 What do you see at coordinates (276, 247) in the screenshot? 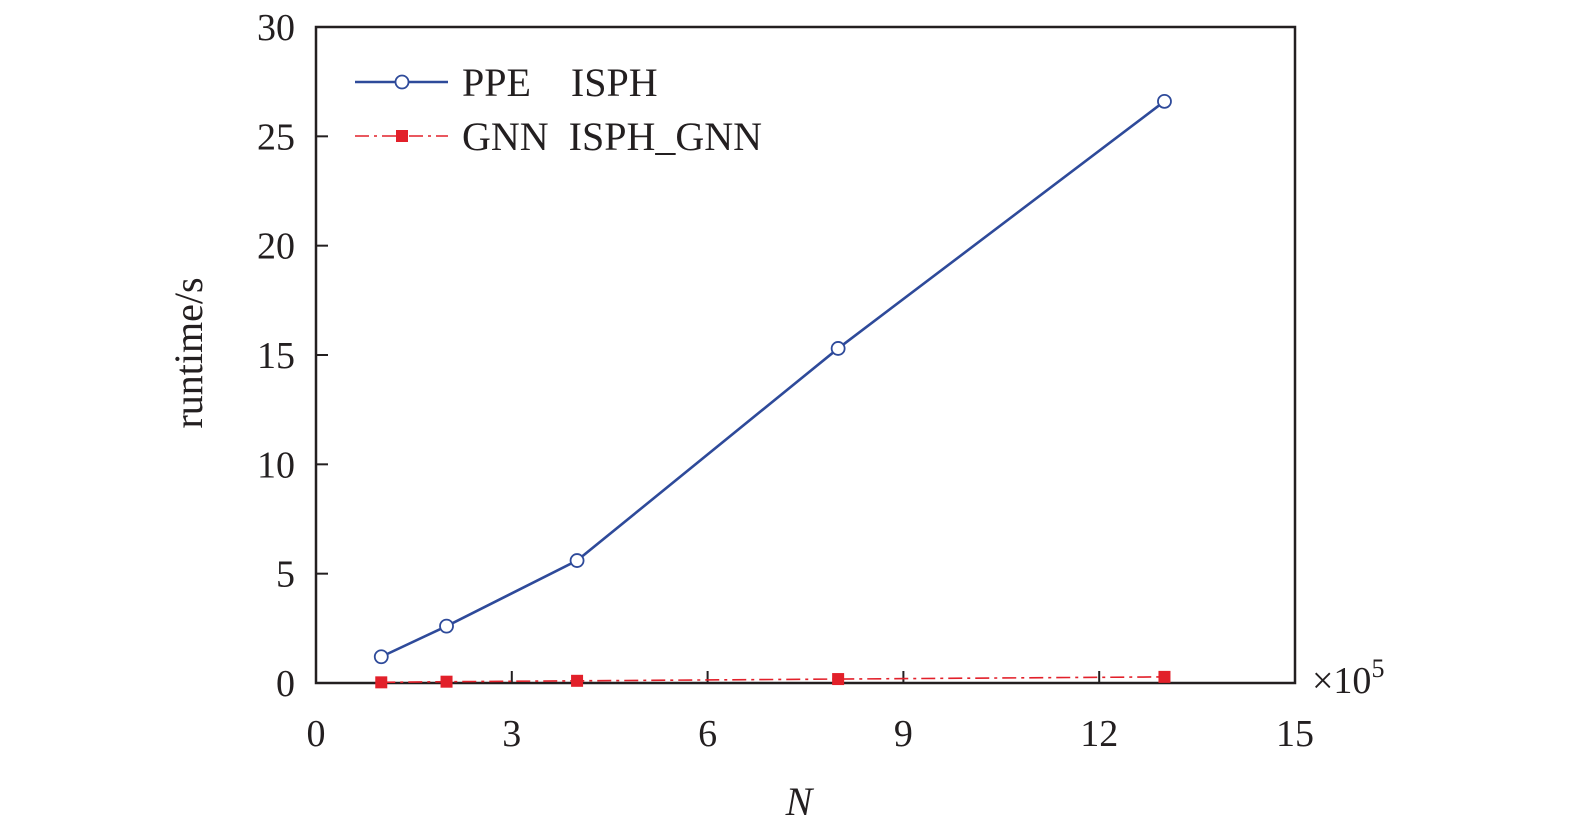
I see `y-tick-label: 20` at bounding box center [276, 247].